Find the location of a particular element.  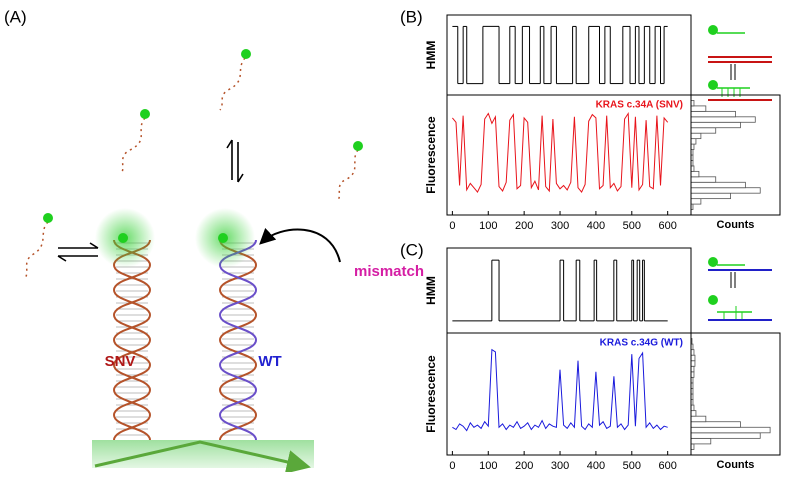

panel-label: (A) is located at coordinates (15, 16).